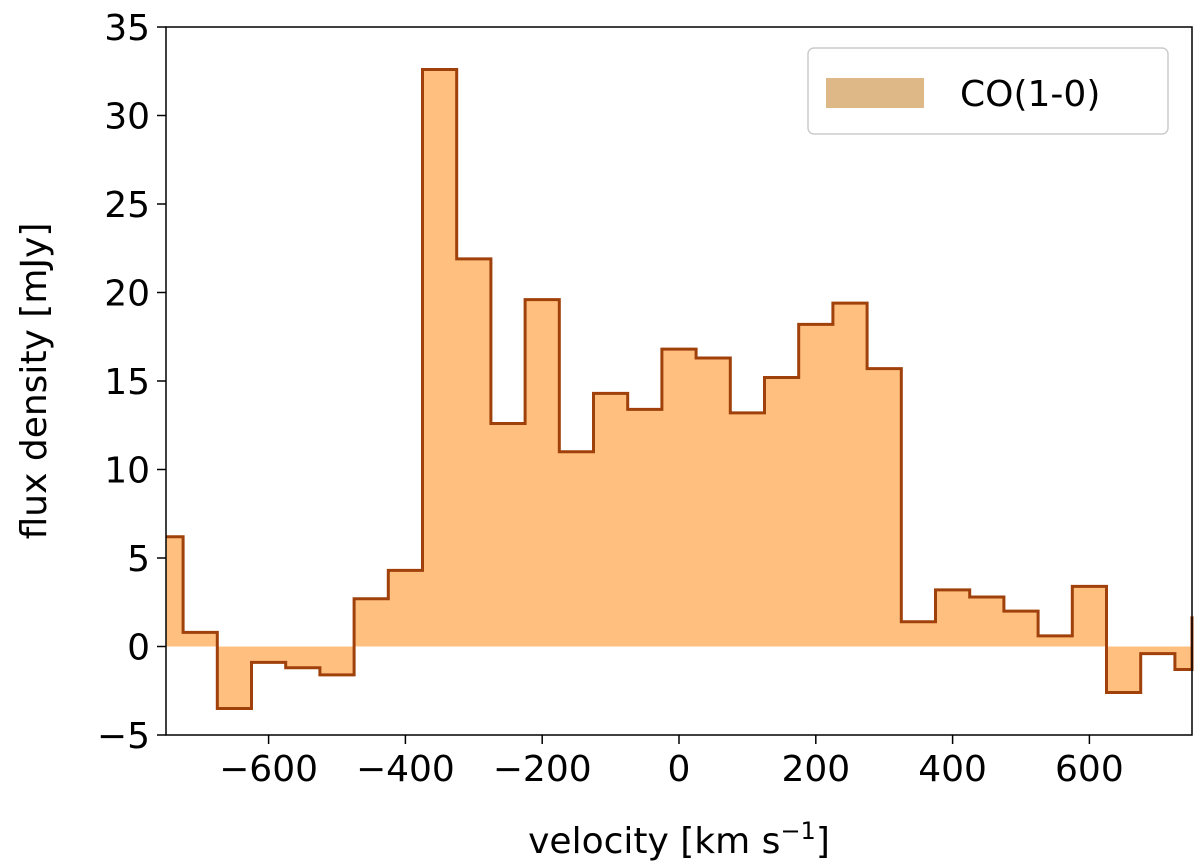 The image size is (1200, 867). I want to click on x-axis: −600 −400 −200 0 200 400 600, so click(671, 762).